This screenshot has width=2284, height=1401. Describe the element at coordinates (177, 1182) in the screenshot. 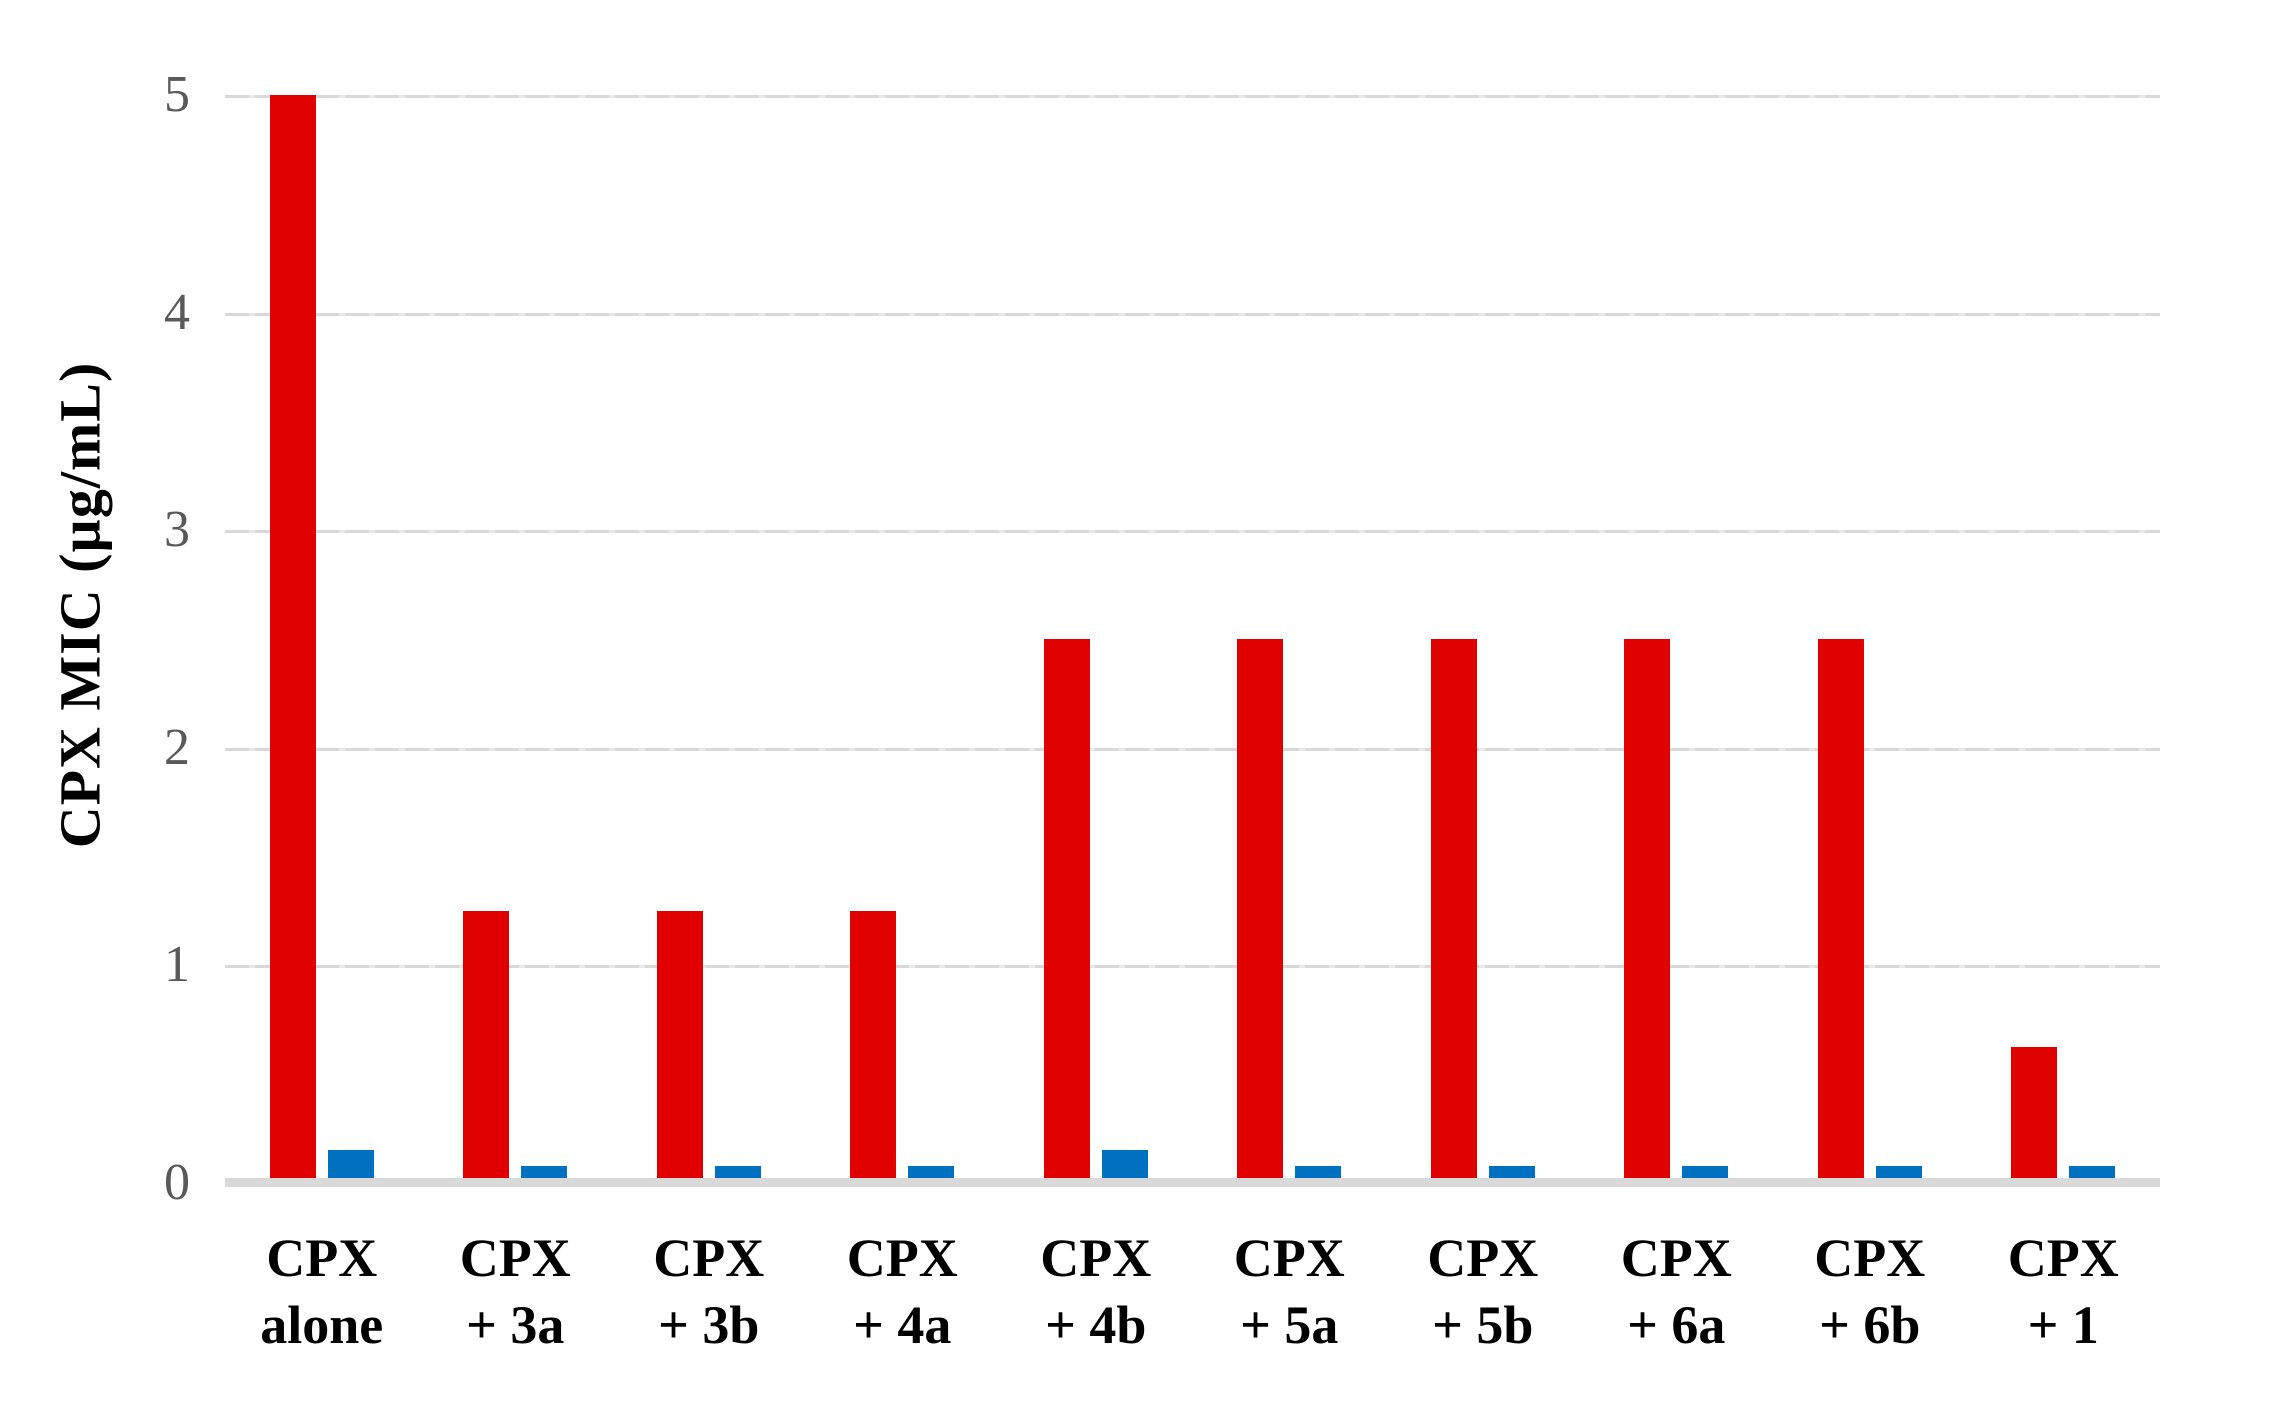

I see `y-tick-label-0: 0` at that location.